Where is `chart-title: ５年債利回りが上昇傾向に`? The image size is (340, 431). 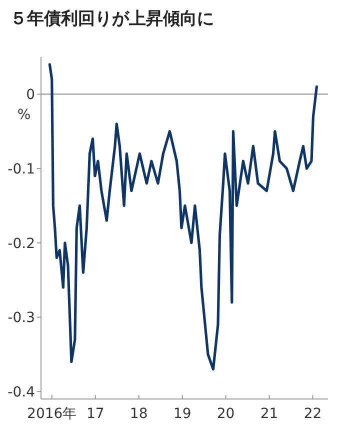 chart-title: ５年債利回りが上昇傾向に is located at coordinates (112, 19).